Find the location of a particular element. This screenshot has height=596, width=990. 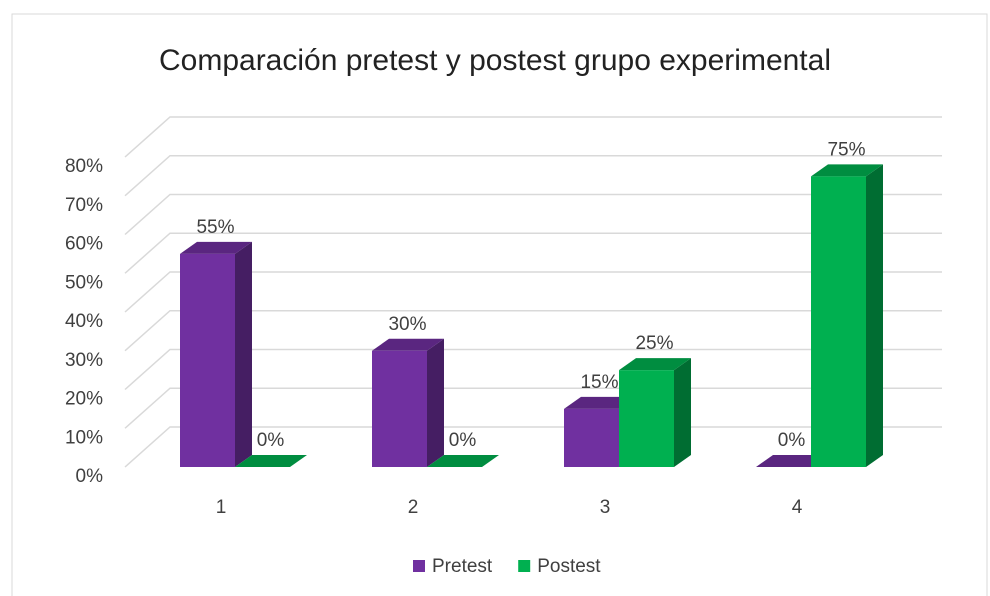

y-tick-label: 30% is located at coordinates (84, 360).